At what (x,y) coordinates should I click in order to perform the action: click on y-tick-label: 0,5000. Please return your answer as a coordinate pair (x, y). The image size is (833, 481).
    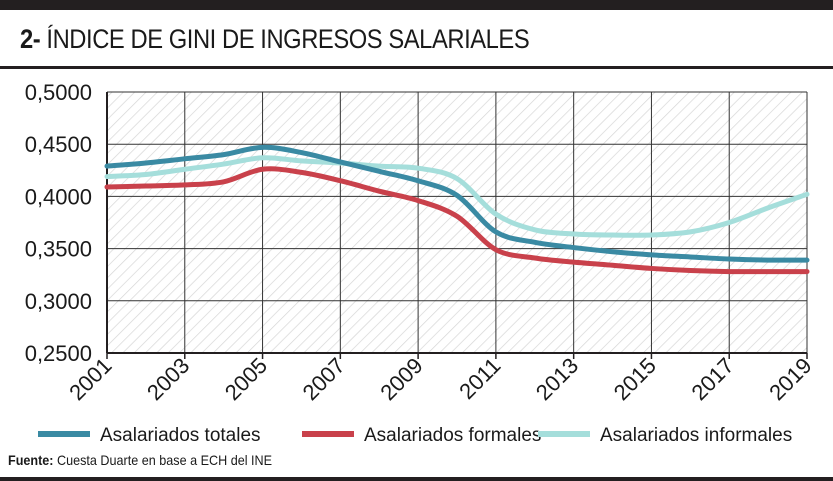
    Looking at the image, I should click on (58, 92).